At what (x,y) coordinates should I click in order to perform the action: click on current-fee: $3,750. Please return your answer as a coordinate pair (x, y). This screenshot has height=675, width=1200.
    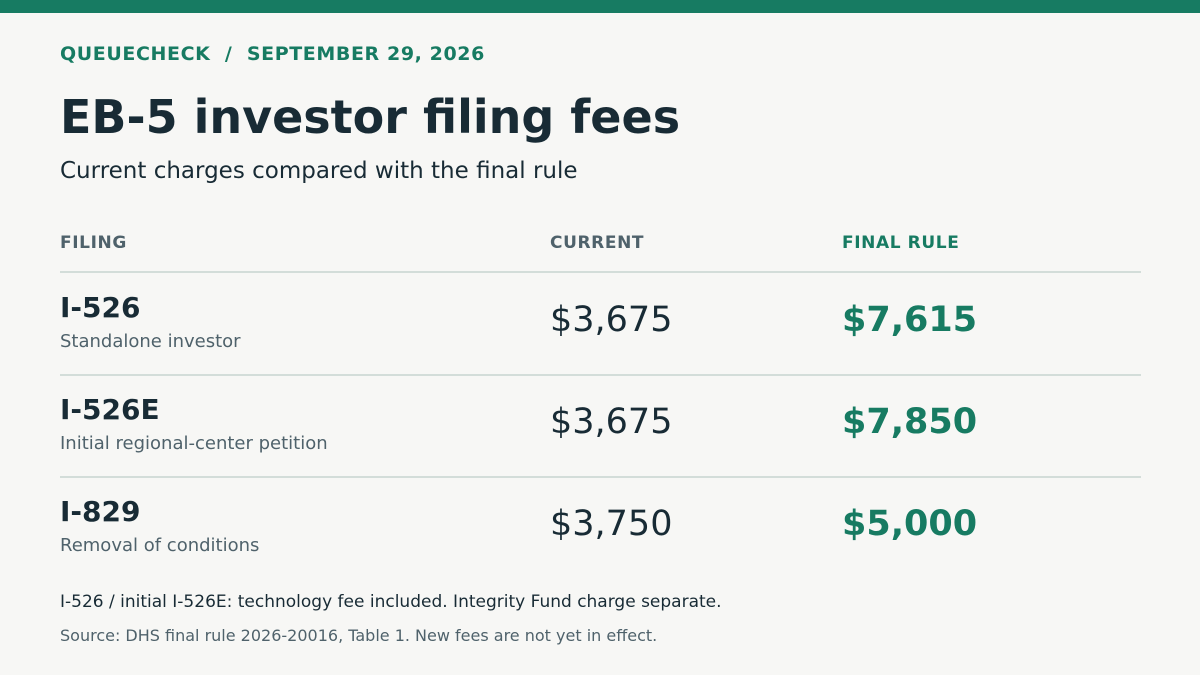
    Looking at the image, I should click on (611, 524).